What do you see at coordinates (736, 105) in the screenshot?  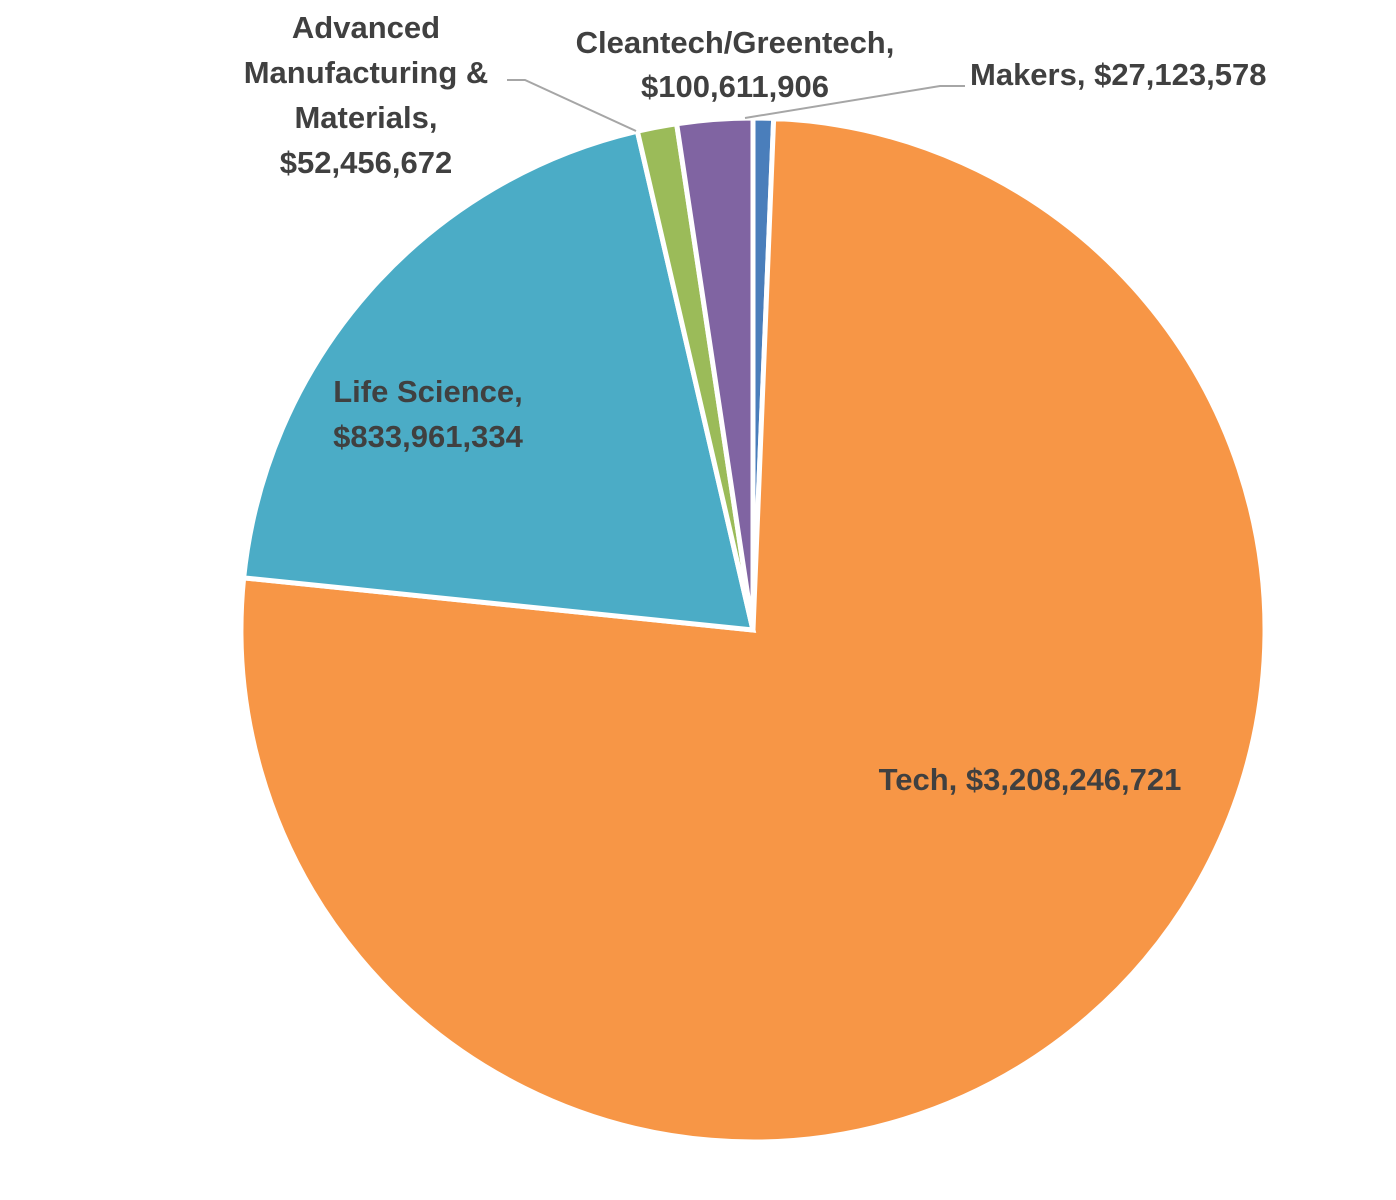 I see `leader-lines-layer` at bounding box center [736, 105].